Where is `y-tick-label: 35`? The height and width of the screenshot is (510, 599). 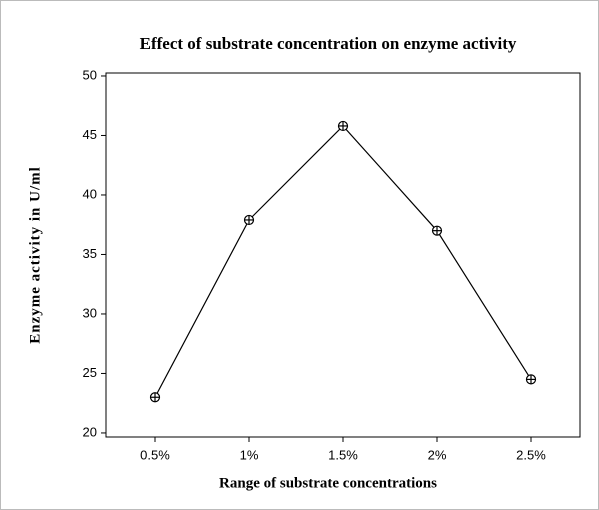
y-tick-label: 35 is located at coordinates (90, 253).